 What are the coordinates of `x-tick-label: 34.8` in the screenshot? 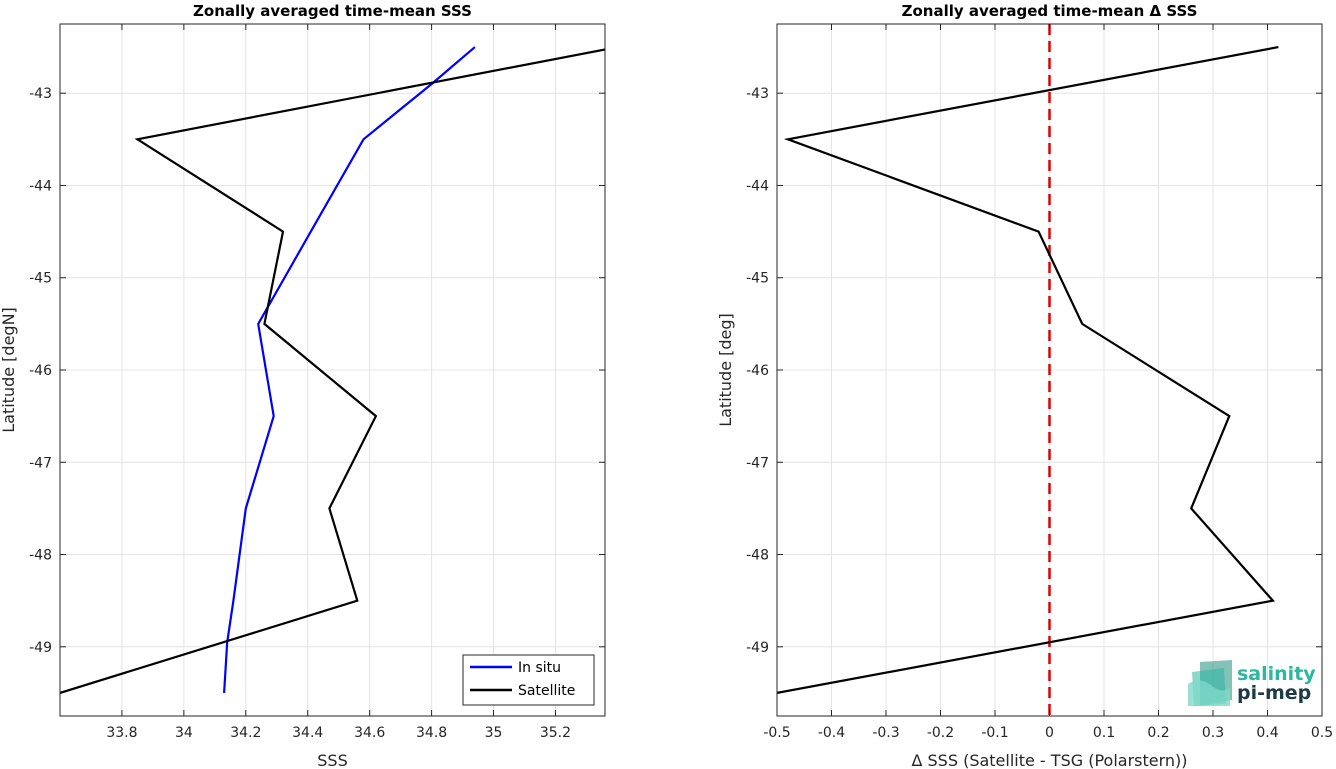 It's located at (431, 733).